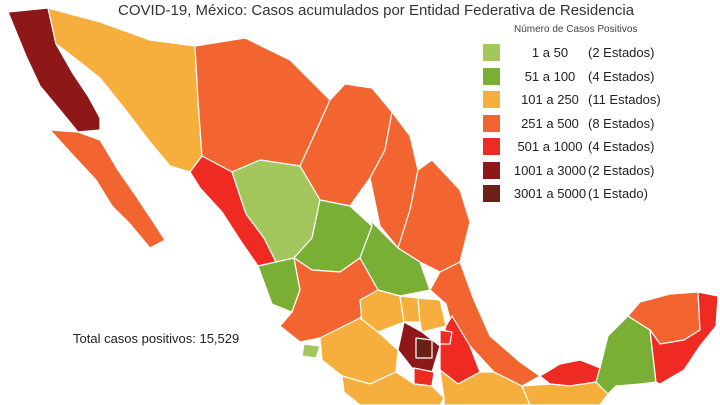 This screenshot has height=405, width=720. Describe the element at coordinates (616, 29) in the screenshot. I see `legend-title: Número de Casos Positivos` at that location.